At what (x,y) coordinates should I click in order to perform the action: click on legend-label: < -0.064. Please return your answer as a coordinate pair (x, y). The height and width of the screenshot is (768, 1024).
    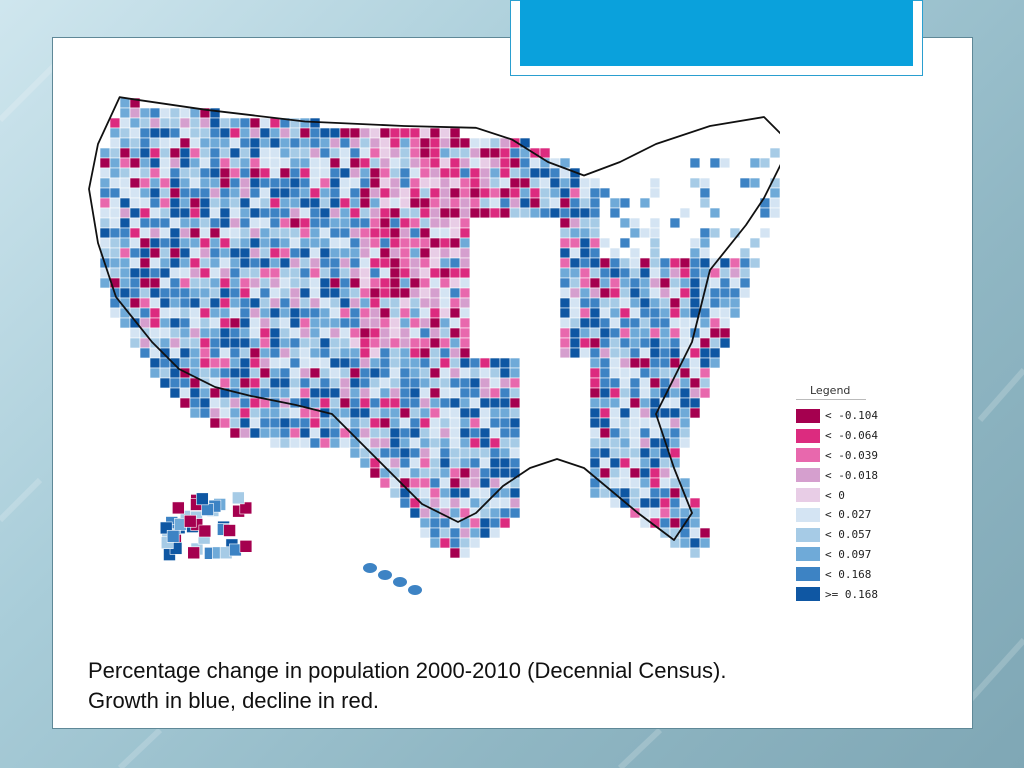
    Looking at the image, I should click on (851, 436).